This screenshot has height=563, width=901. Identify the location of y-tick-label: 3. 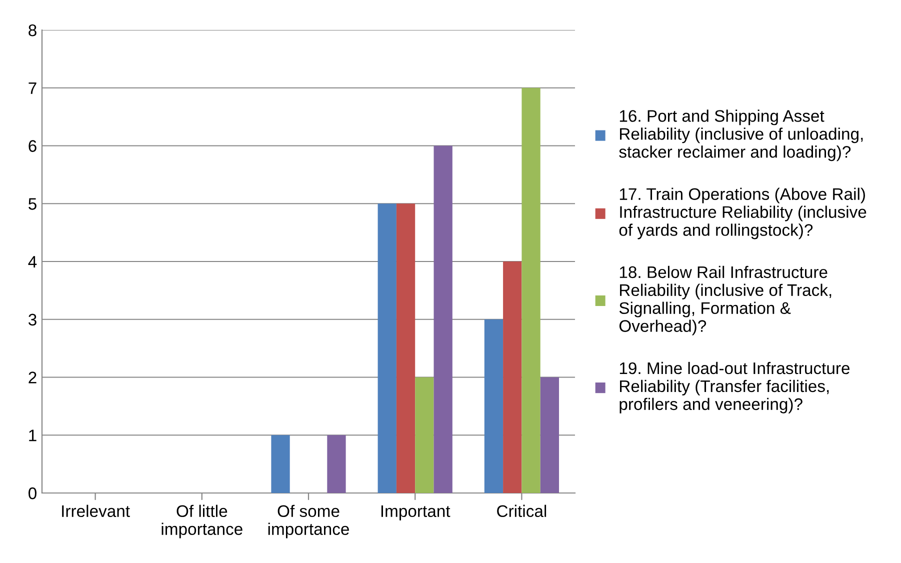
(32, 320).